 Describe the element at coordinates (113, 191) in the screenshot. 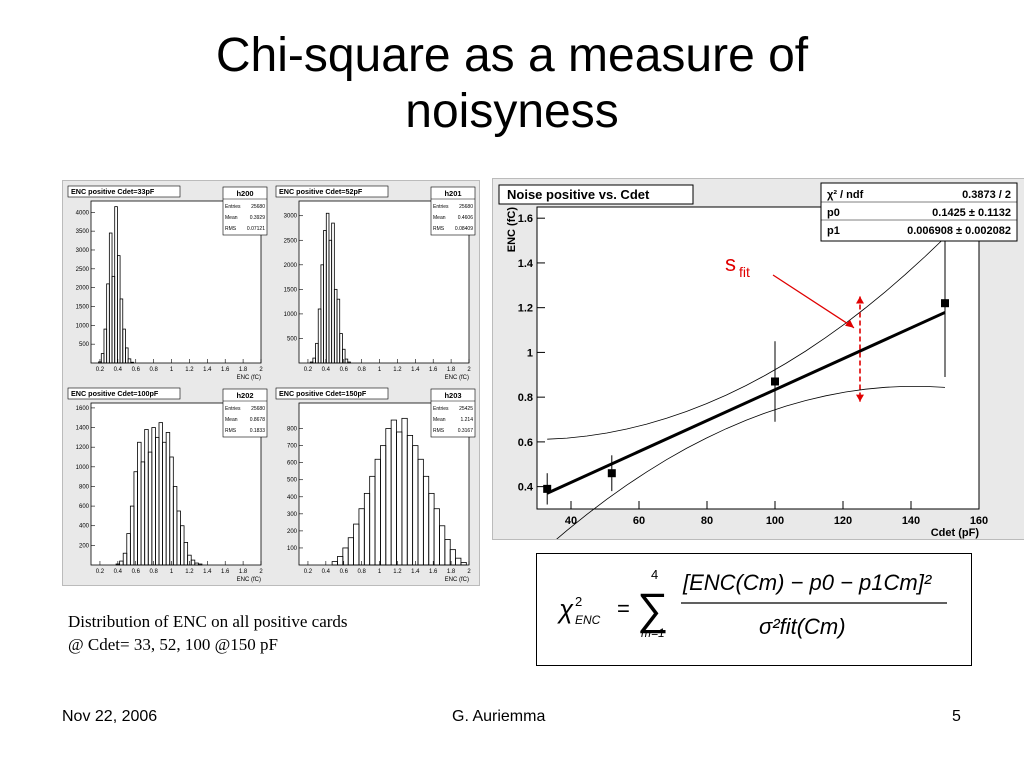

I see `histogram-title: ENC positive Cdet=33pF` at that location.